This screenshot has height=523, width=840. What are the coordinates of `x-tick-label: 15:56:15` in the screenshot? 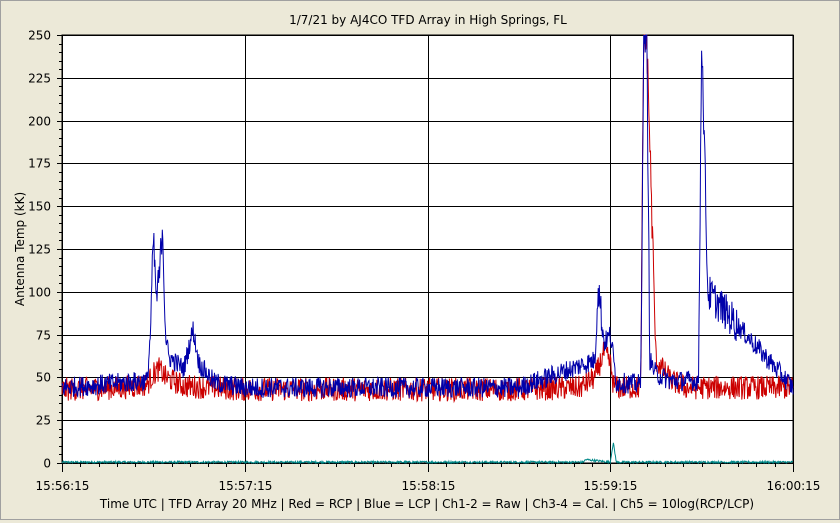 It's located at (63, 486).